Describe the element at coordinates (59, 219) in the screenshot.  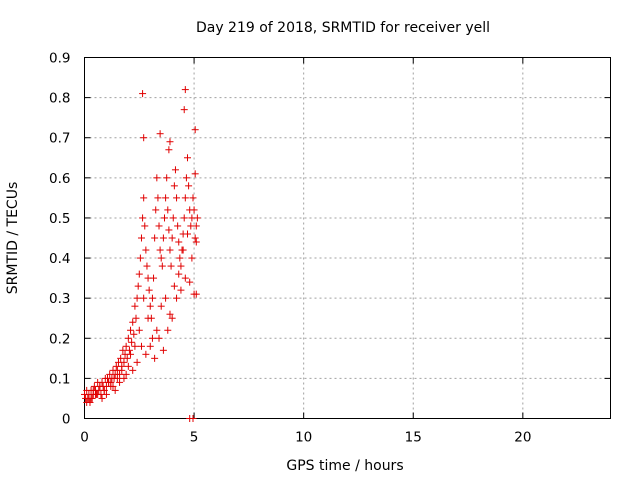
I see `y-tick-label: 0.5` at that location.